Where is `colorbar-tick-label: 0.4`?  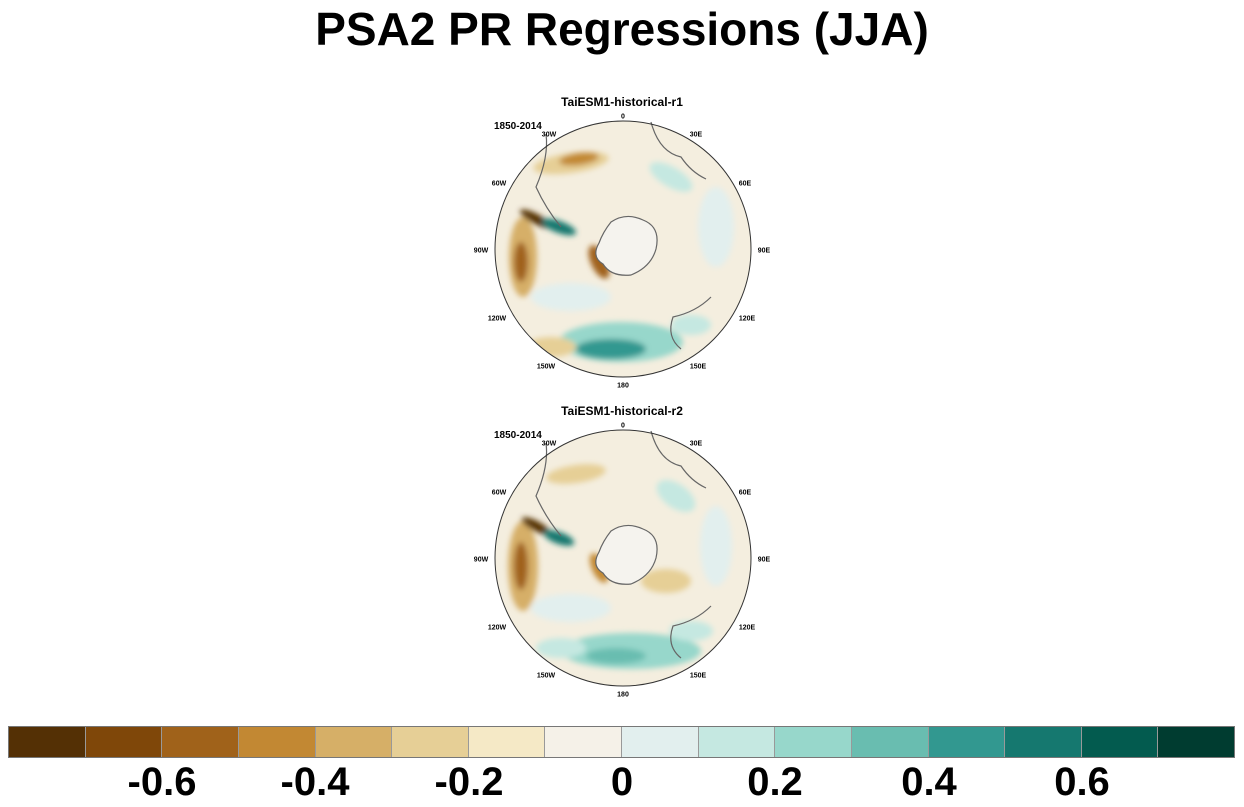
colorbar-tick-label: 0.4 is located at coordinates (929, 782).